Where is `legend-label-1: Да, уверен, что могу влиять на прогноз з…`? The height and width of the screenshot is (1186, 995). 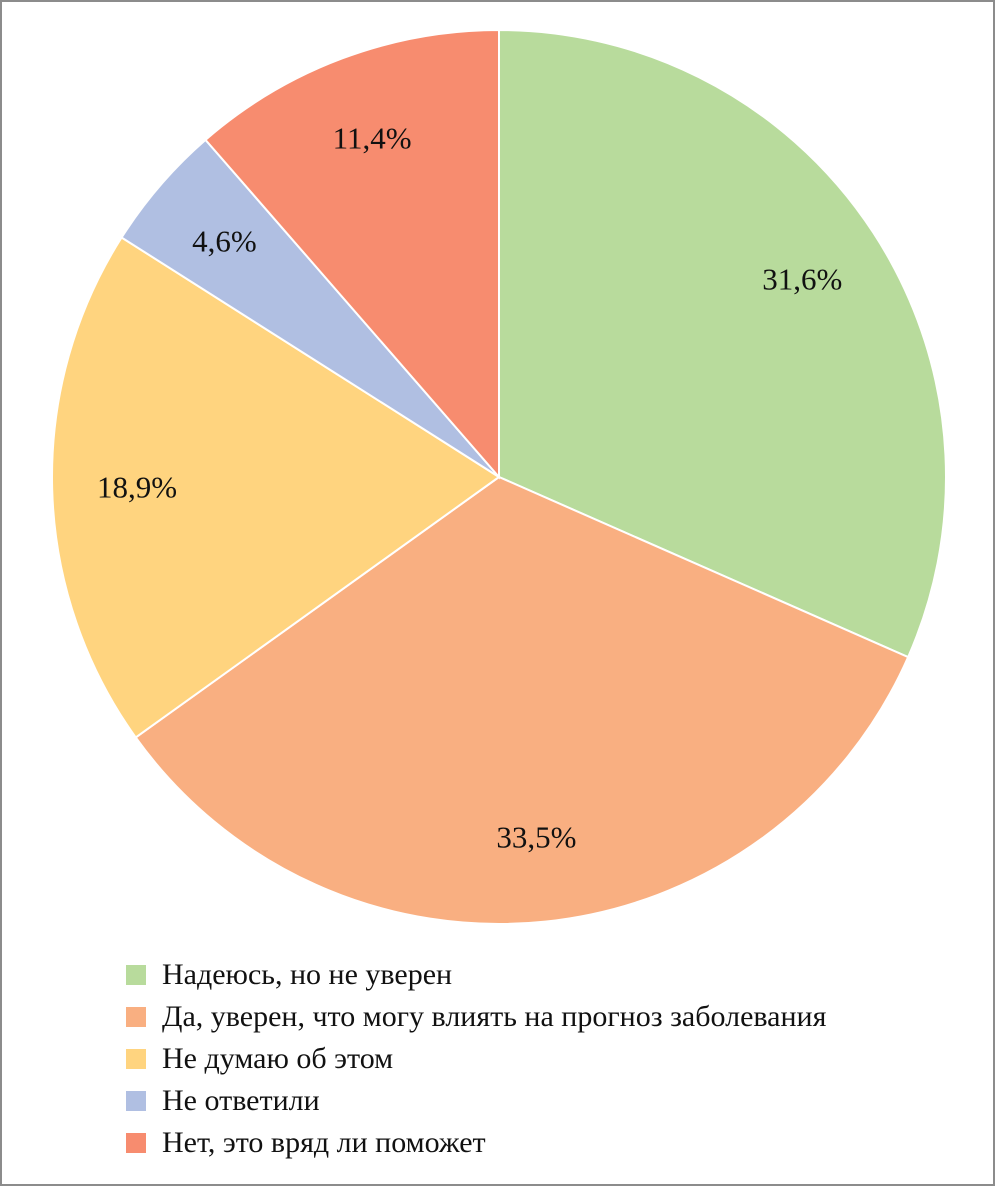 legend-label-1: Да, уверен, что могу влиять на прогноз з… is located at coordinates (494, 1016).